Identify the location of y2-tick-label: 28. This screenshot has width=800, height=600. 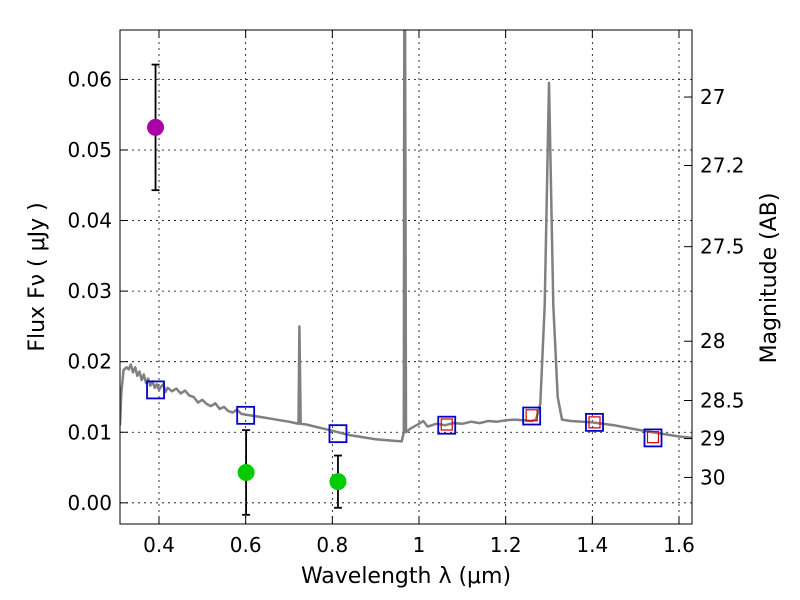
(712, 341).